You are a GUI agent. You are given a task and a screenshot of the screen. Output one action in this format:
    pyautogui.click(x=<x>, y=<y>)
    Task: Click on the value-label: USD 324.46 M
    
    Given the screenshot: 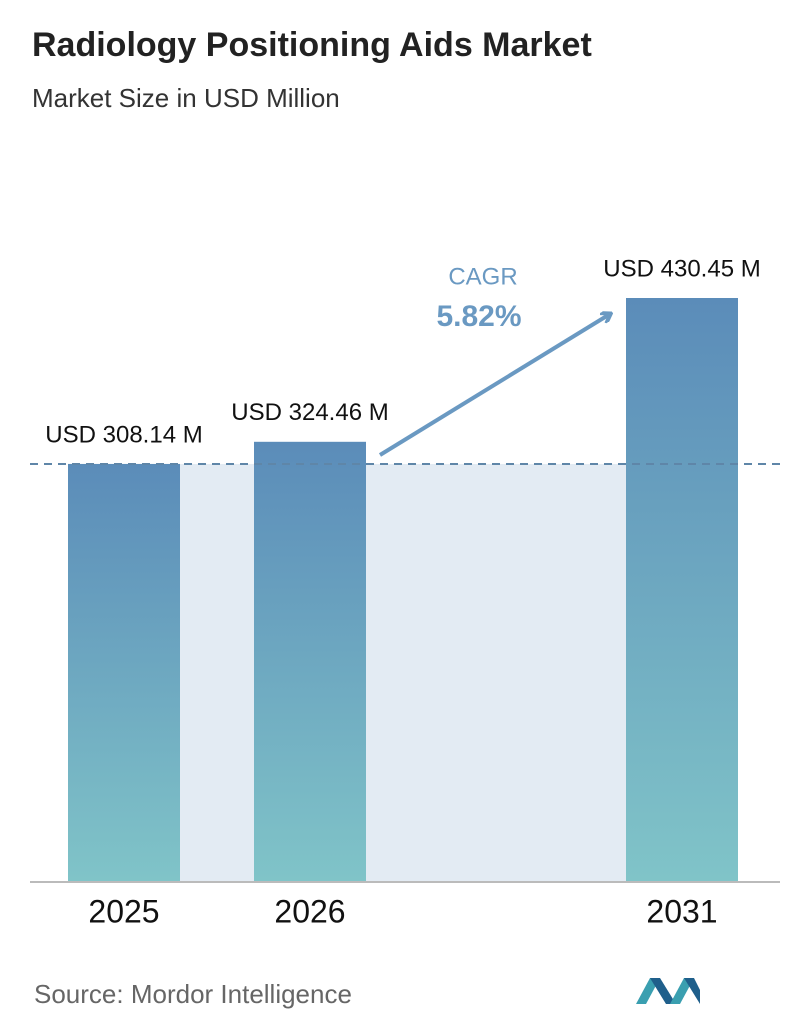 What is the action you would take?
    pyautogui.click(x=309, y=412)
    